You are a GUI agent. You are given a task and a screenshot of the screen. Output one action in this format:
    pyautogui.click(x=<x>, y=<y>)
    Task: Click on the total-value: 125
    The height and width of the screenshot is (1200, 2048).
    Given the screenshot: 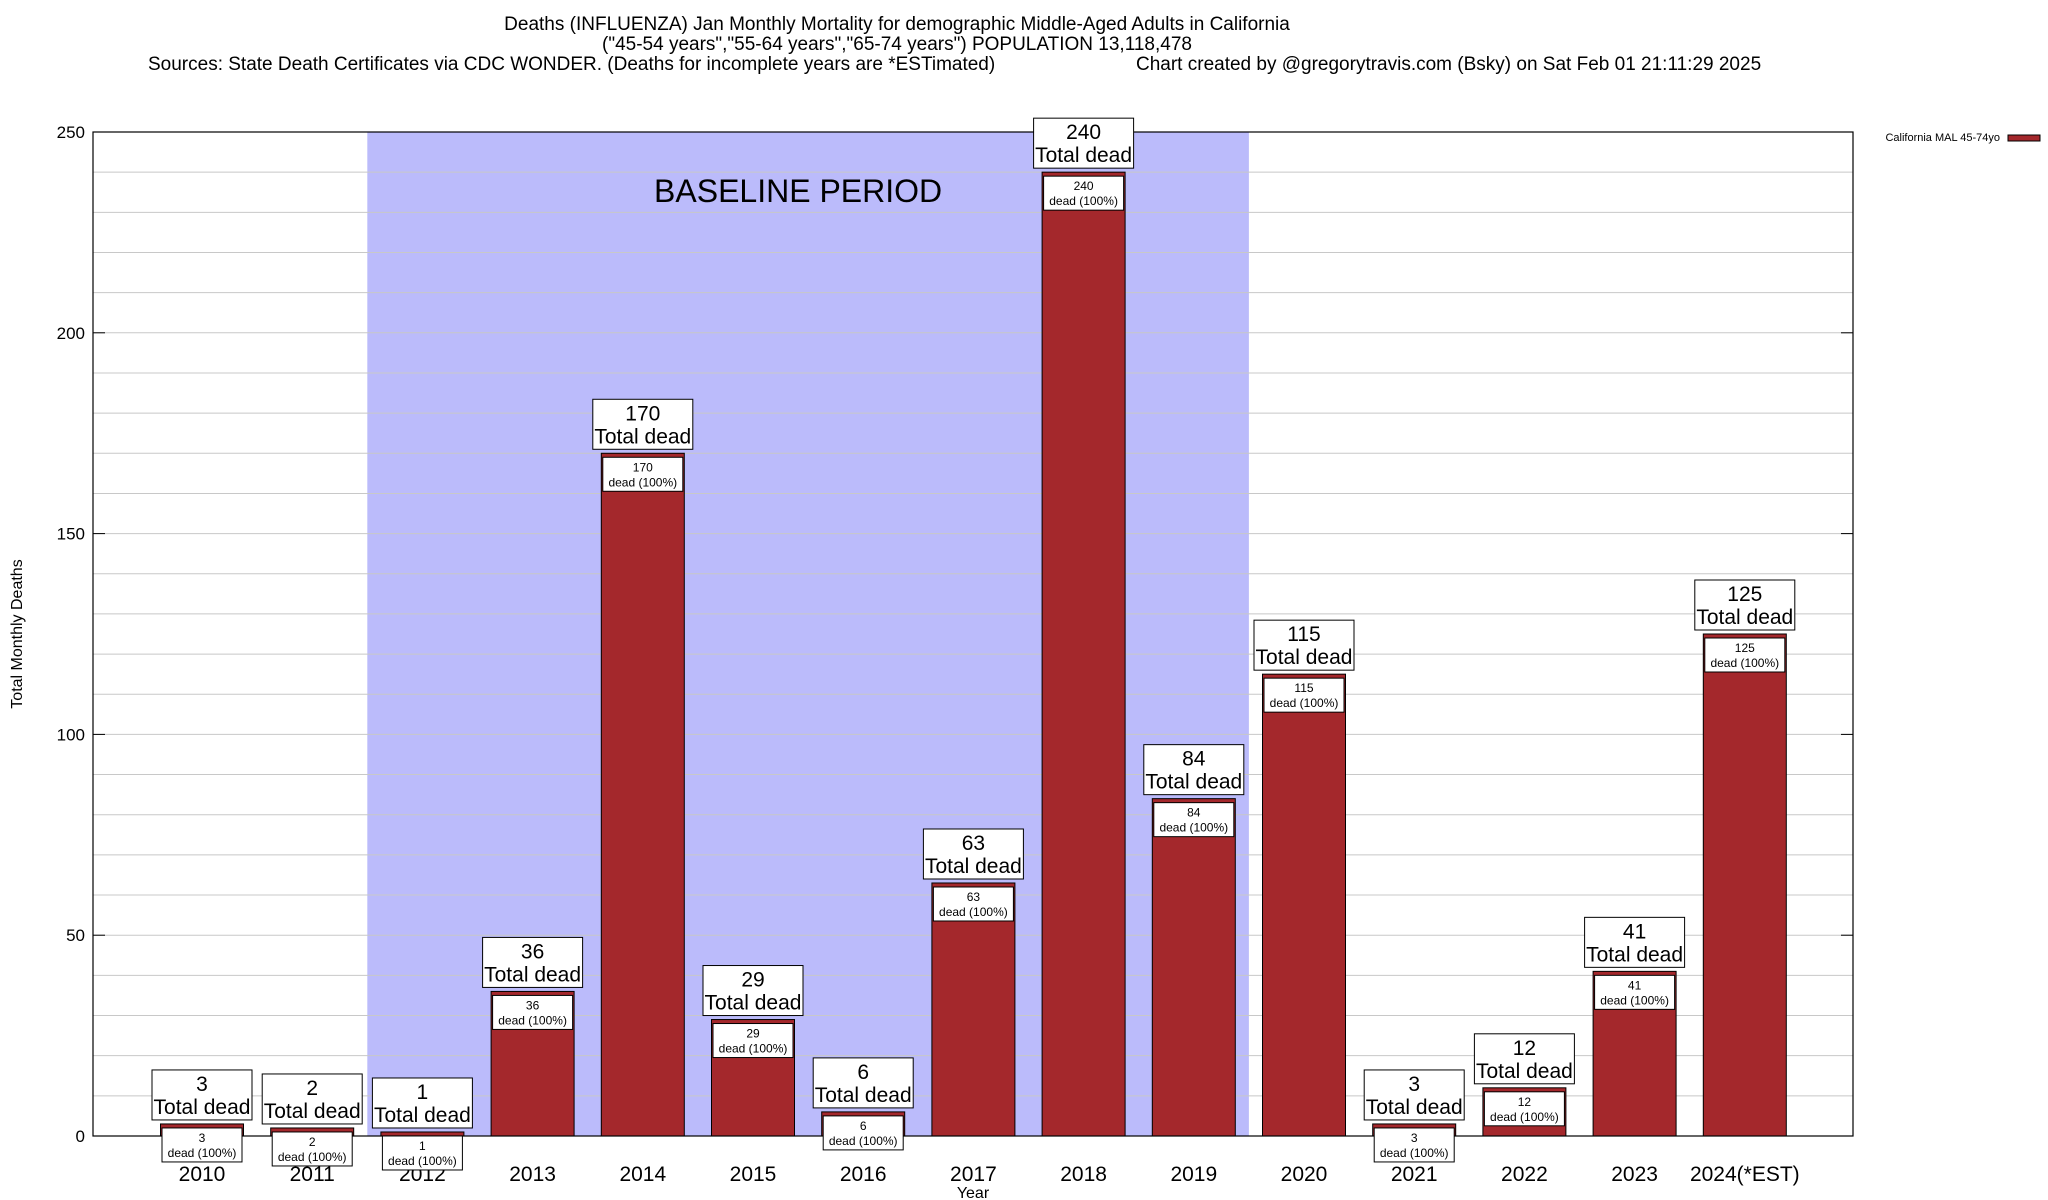 What is the action you would take?
    pyautogui.click(x=1744, y=594)
    